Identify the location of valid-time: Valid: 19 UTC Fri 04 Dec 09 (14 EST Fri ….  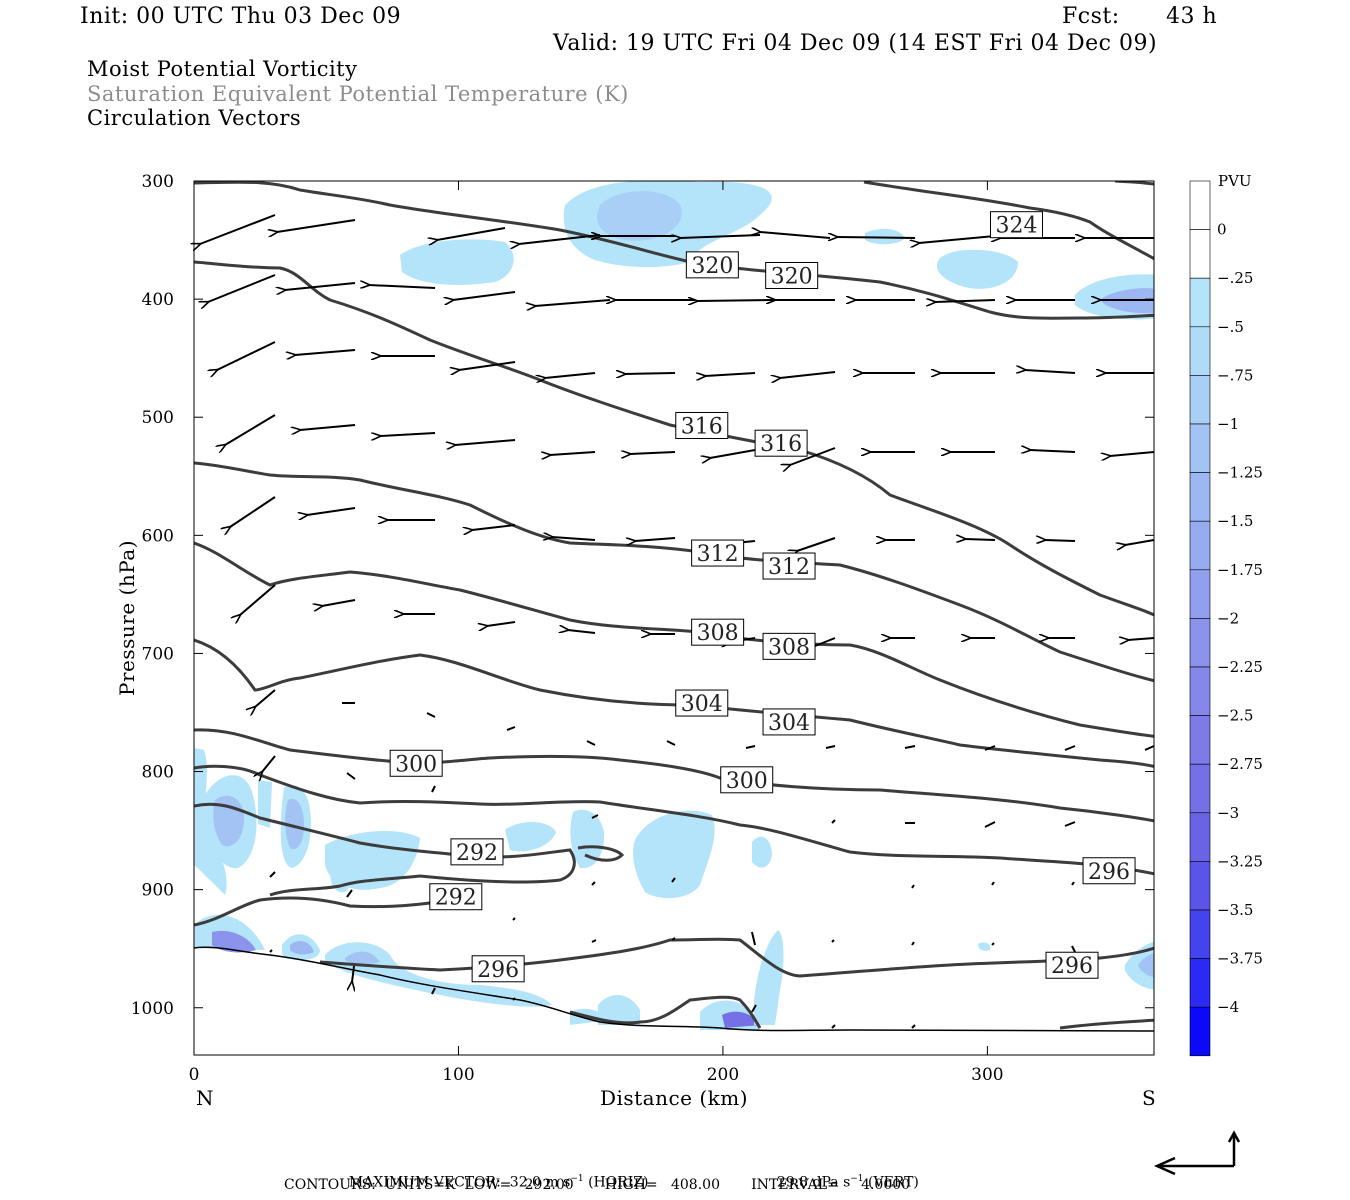
(855, 43).